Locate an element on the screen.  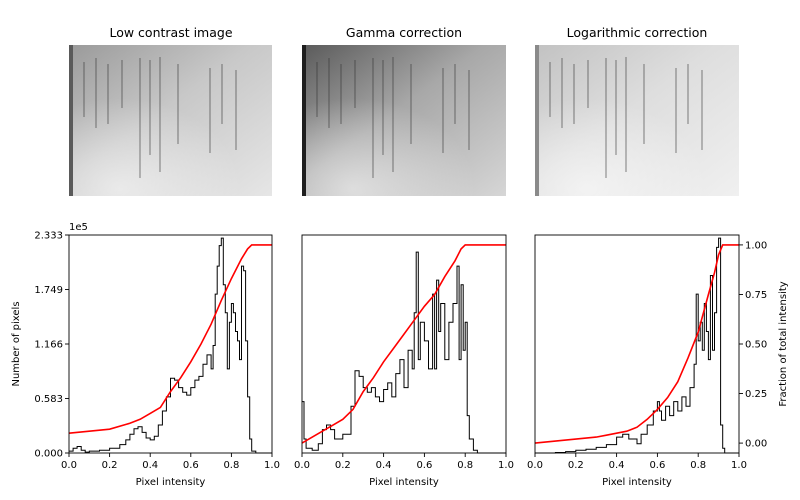
panel-title-gamma: Gamma correction is located at coordinates (404, 32).